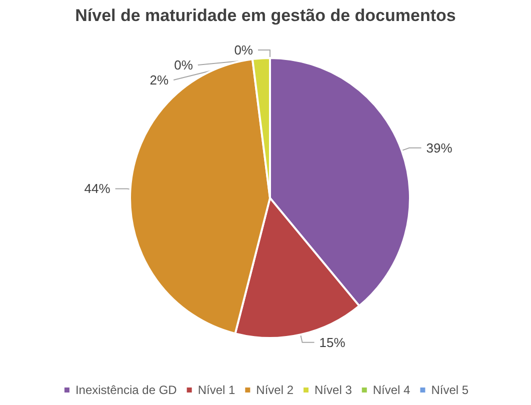 The height and width of the screenshot is (405, 531). I want to click on legend-label: Nível 3, so click(333, 390).